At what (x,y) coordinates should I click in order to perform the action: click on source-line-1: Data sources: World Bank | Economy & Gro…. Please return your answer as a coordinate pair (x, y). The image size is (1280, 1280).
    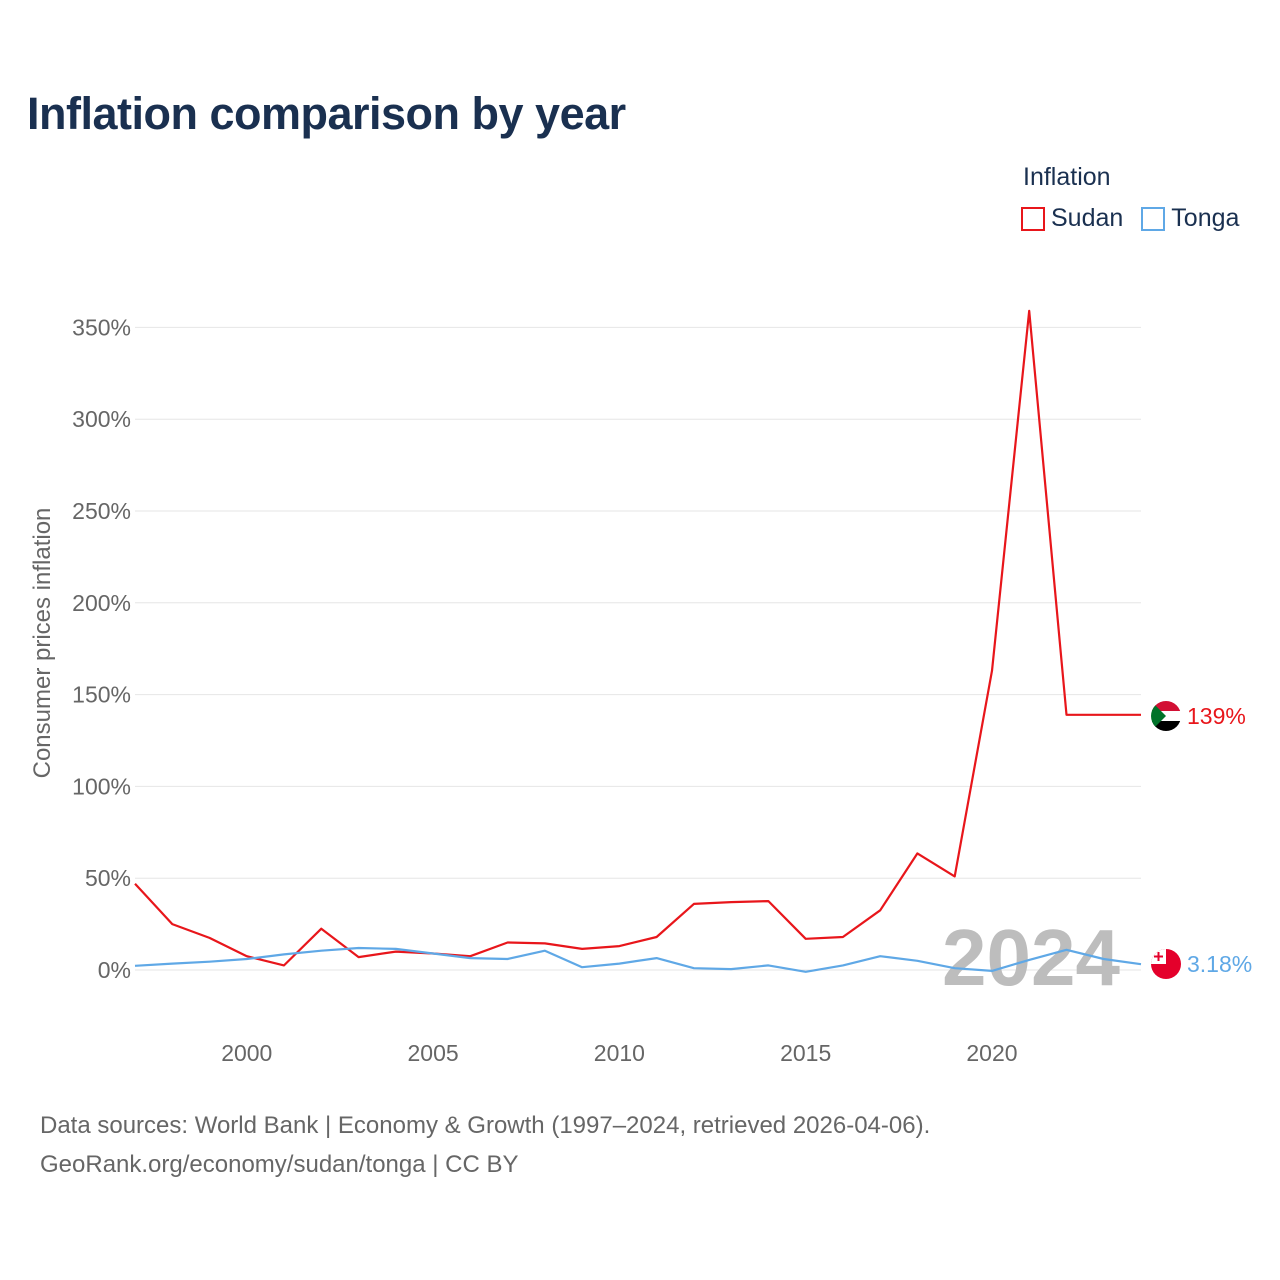
    Looking at the image, I should click on (485, 1125).